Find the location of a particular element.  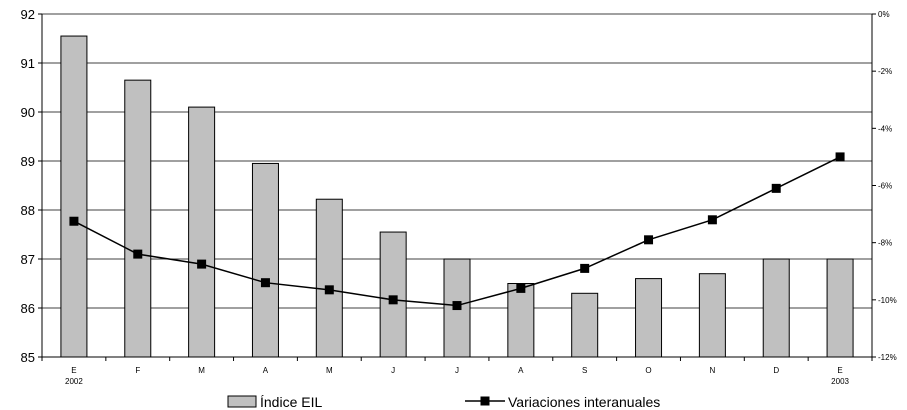

y-left-tick-label: 88 is located at coordinates (28, 210).